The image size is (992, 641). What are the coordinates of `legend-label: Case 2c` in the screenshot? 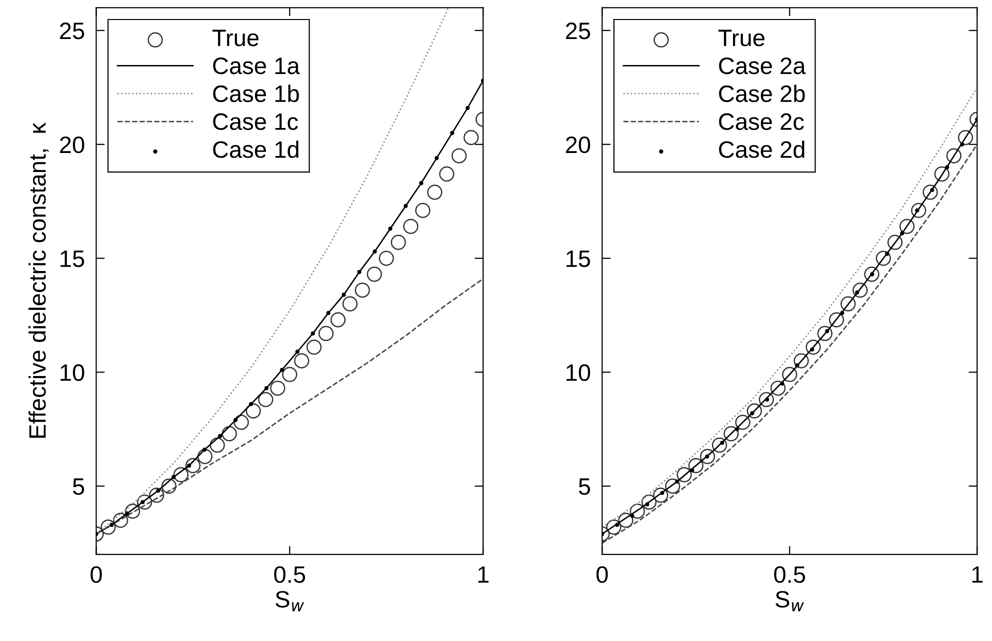 It's located at (761, 121).